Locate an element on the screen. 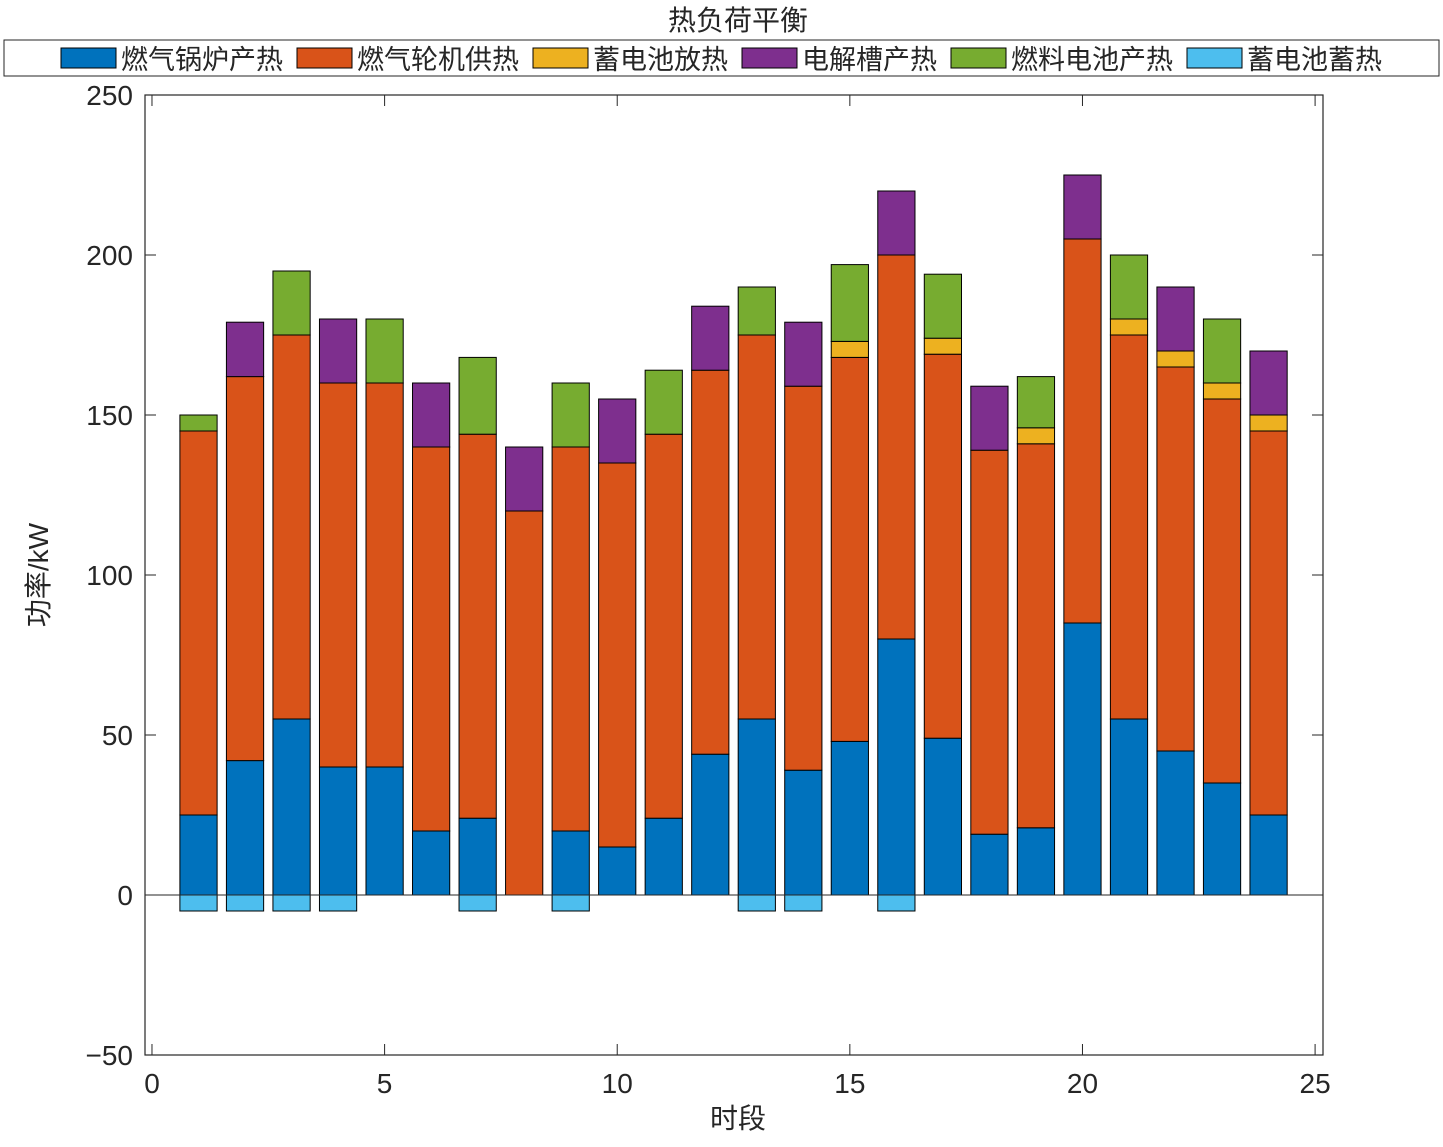 This screenshot has width=1443, height=1147. x-tick-label: 20 is located at coordinates (1082, 1083).